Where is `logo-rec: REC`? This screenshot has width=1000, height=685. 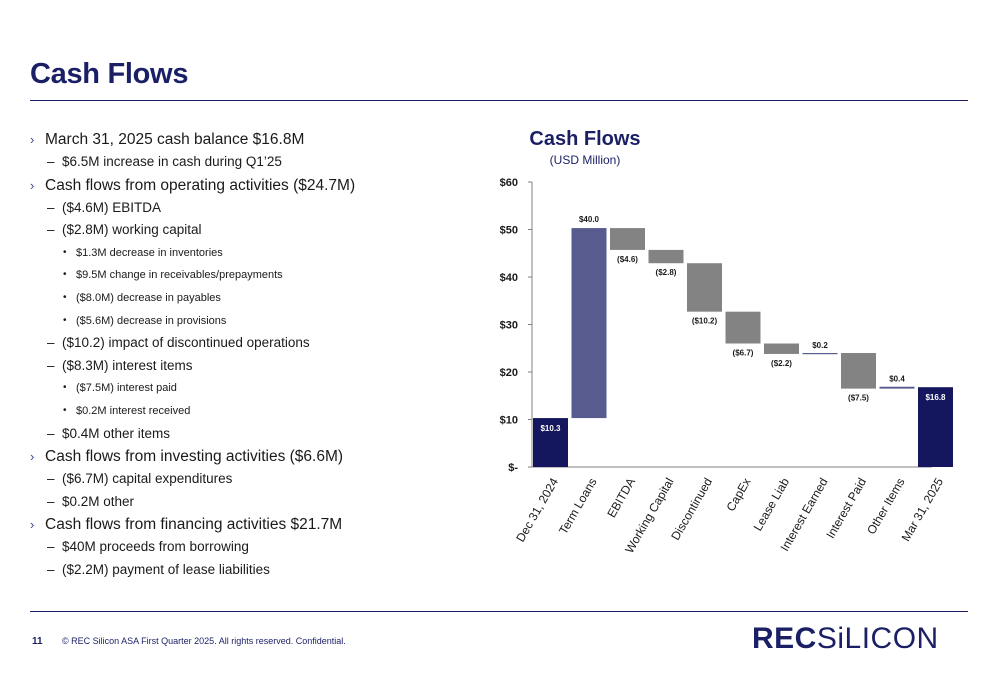 logo-rec: REC is located at coordinates (784, 638).